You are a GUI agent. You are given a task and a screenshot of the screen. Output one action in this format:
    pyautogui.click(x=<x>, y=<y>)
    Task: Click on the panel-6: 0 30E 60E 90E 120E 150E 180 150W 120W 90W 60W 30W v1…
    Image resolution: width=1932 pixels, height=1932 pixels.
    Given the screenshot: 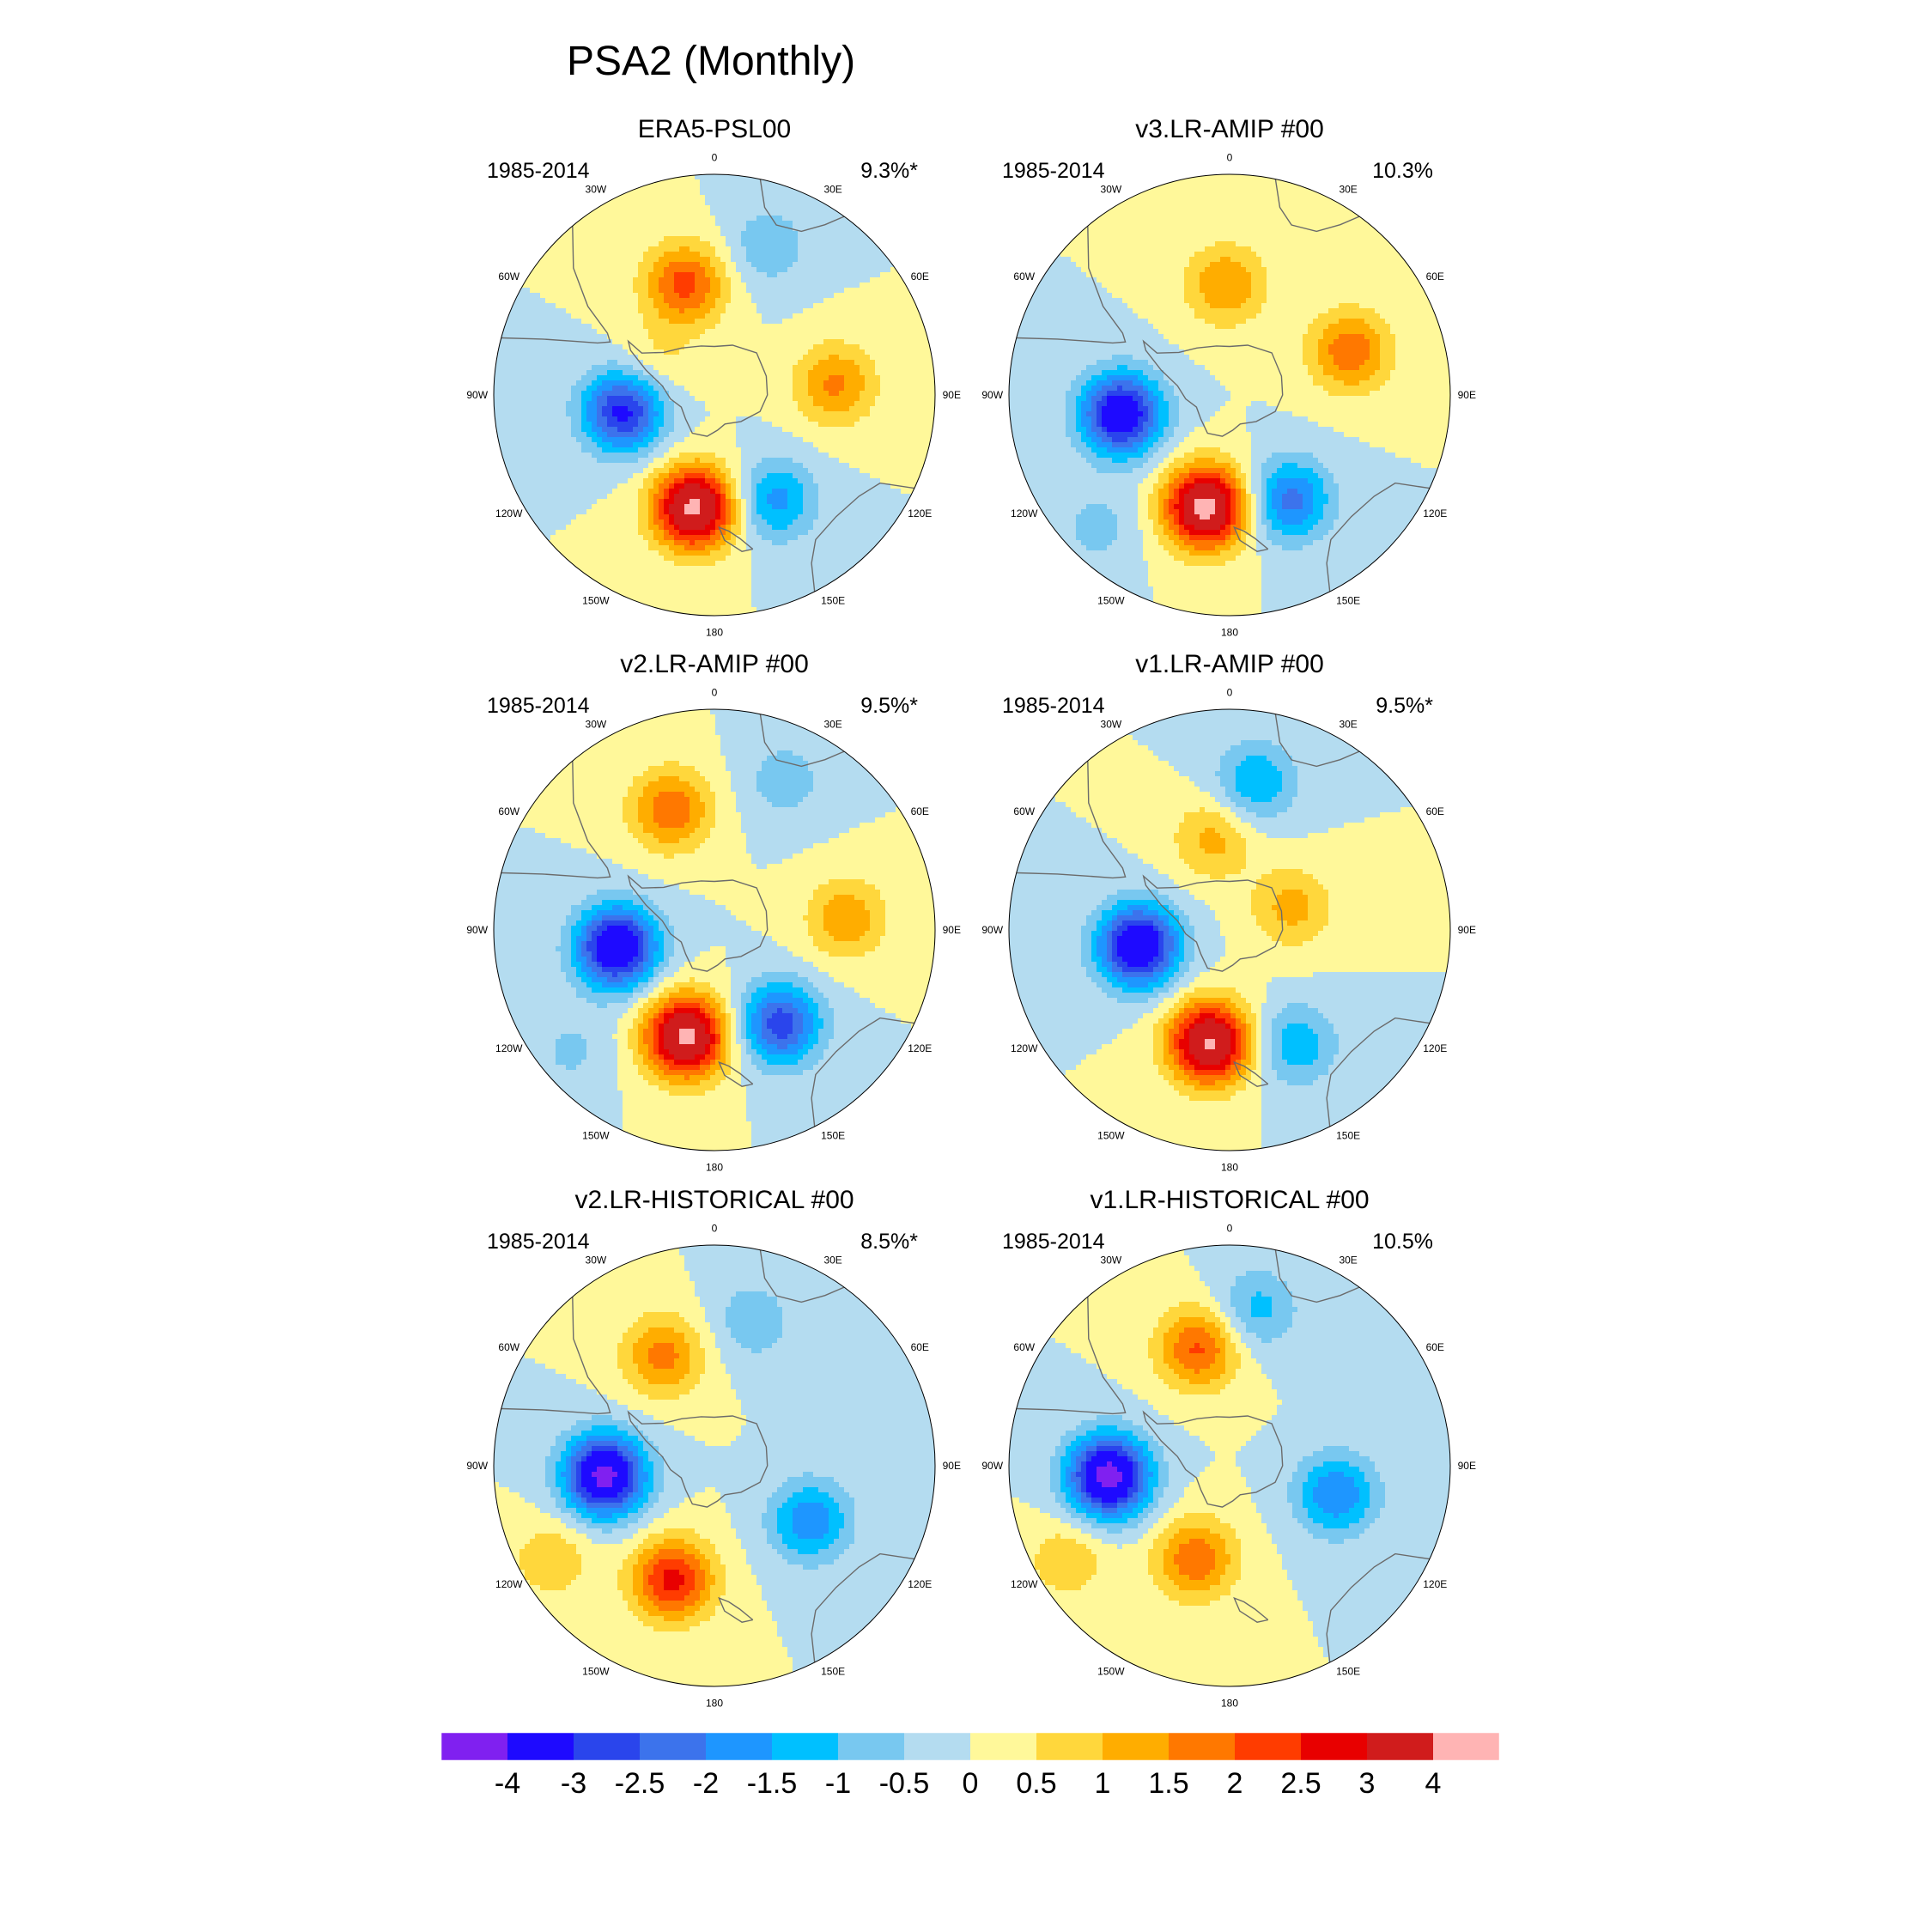 What is the action you would take?
    pyautogui.click(x=1228, y=1448)
    